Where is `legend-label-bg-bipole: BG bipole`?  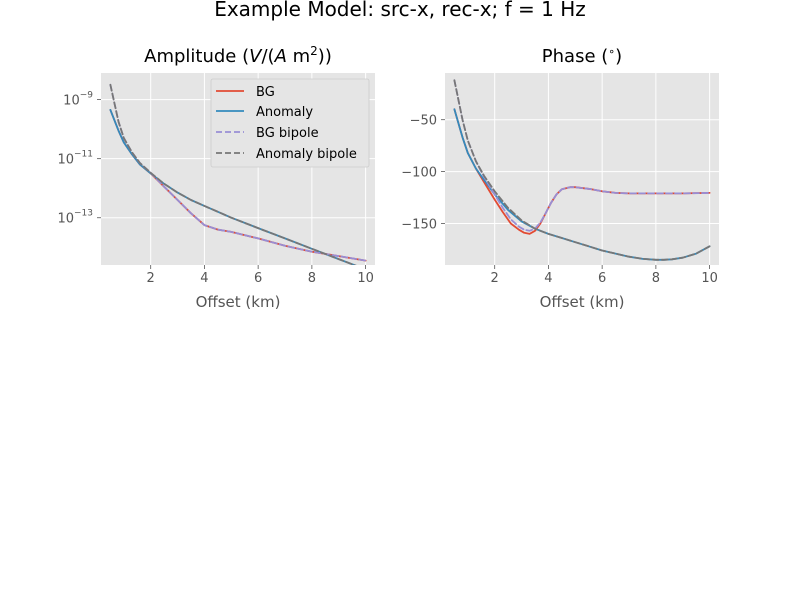
legend-label-bg-bipole: BG bipole is located at coordinates (287, 133).